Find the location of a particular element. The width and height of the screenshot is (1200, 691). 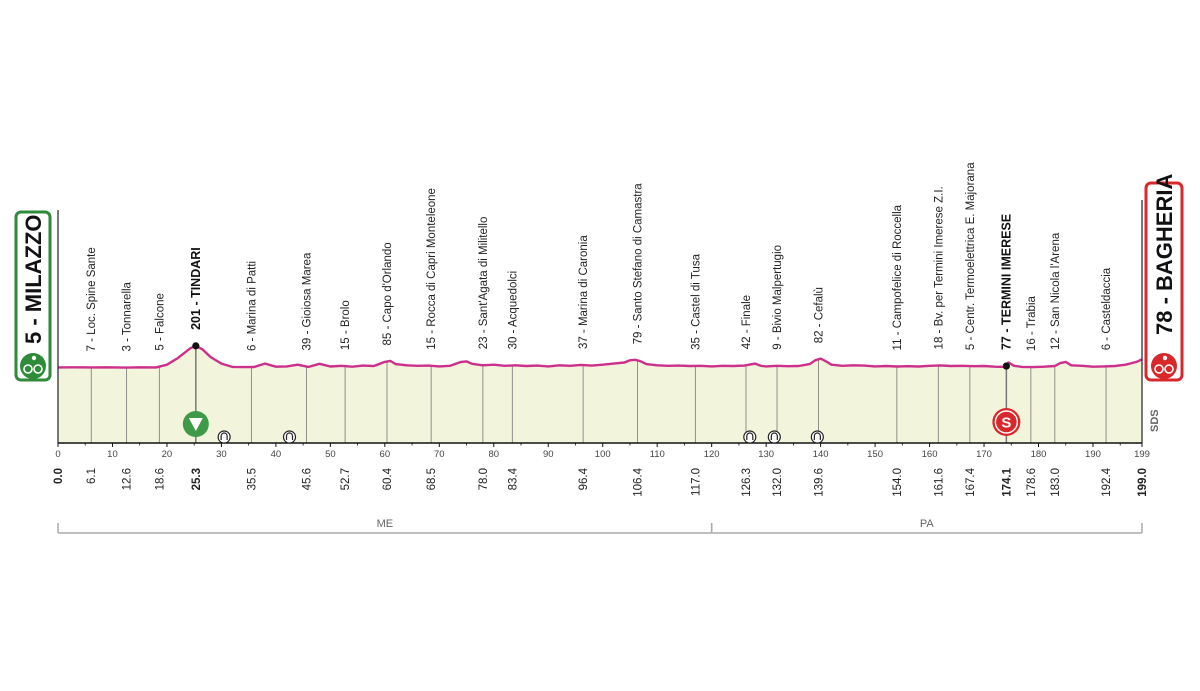

waypoint-km-label: 25.3 is located at coordinates (197, 479).